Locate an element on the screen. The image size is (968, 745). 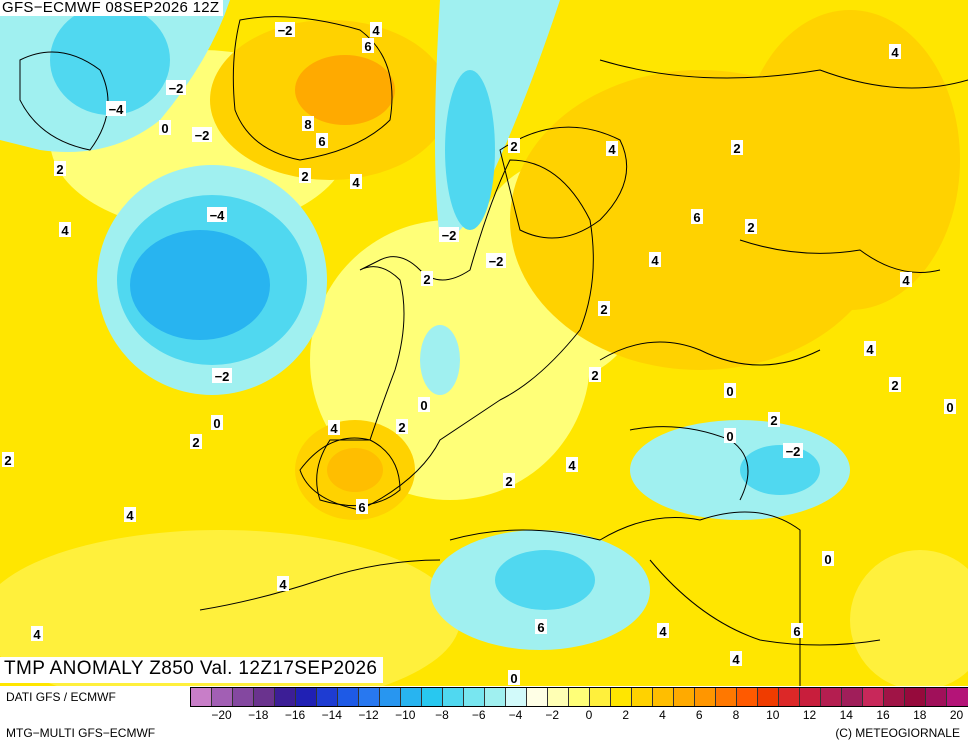
iberia-outline is located at coordinates (358, 473).